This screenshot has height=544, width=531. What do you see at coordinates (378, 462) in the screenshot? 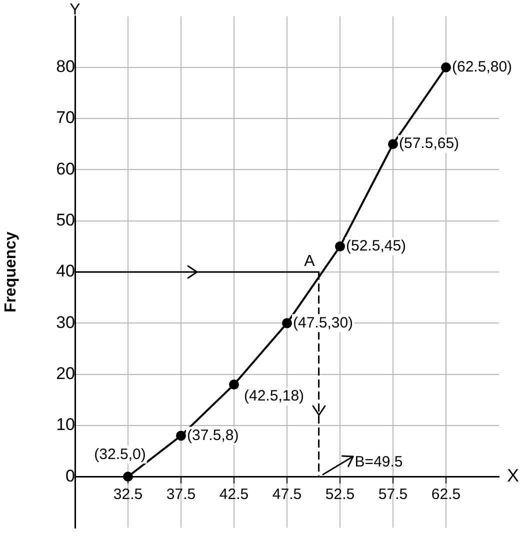
I see `annotation: B=49.5` at bounding box center [378, 462].